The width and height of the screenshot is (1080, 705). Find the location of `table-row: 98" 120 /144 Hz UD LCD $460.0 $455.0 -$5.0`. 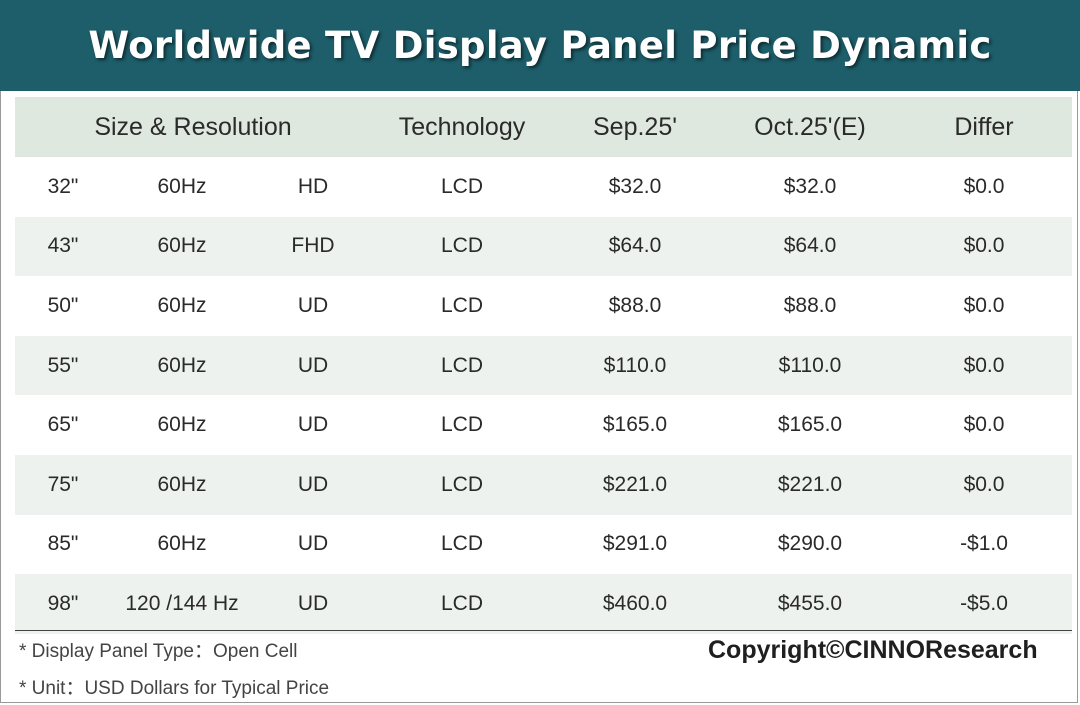

table-row: 98" 120 /144 Hz UD LCD $460.0 $455.0 -$5.0 is located at coordinates (543, 604).